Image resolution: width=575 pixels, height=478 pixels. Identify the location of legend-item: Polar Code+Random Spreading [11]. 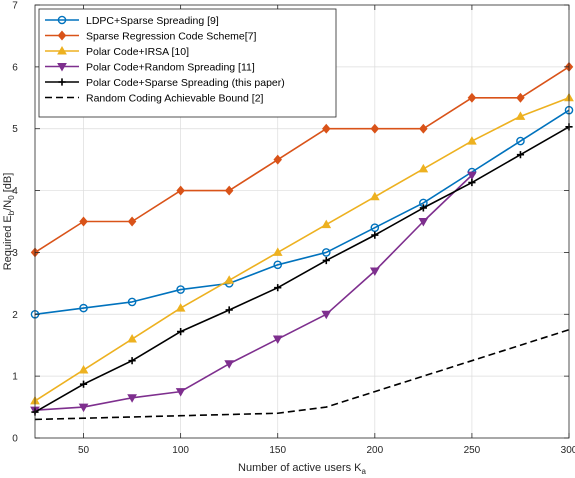
(150, 67).